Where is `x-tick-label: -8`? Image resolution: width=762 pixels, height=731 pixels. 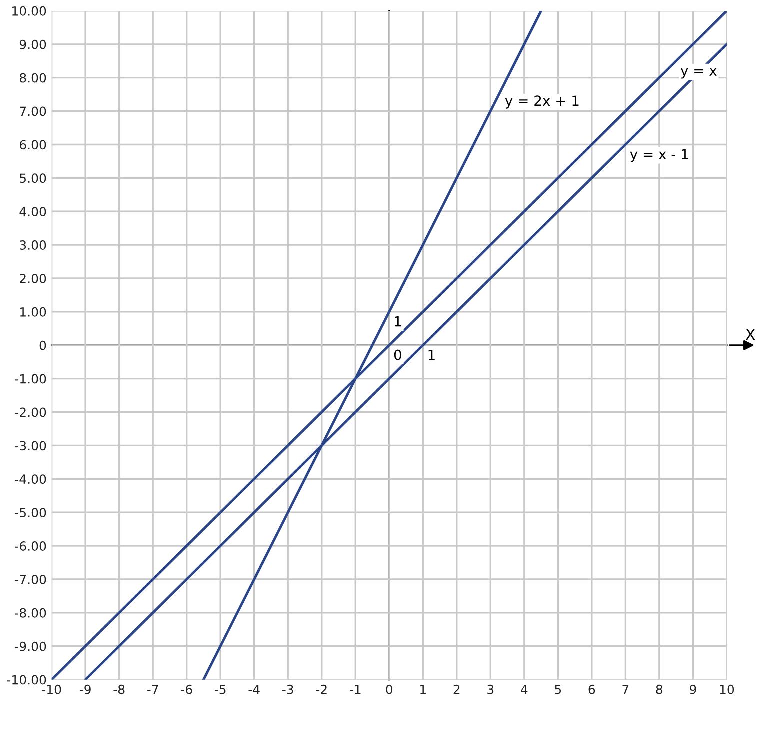
x-tick-label: -8 is located at coordinates (119, 689).